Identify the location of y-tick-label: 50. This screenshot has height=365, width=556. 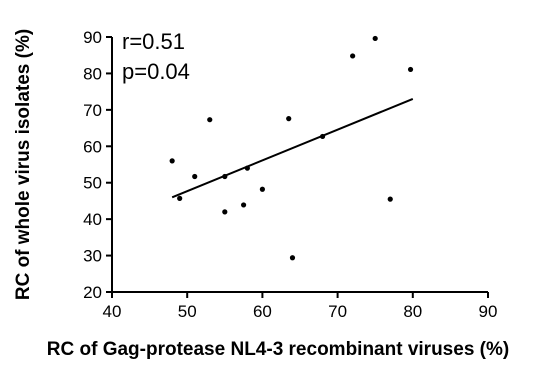
(92, 183).